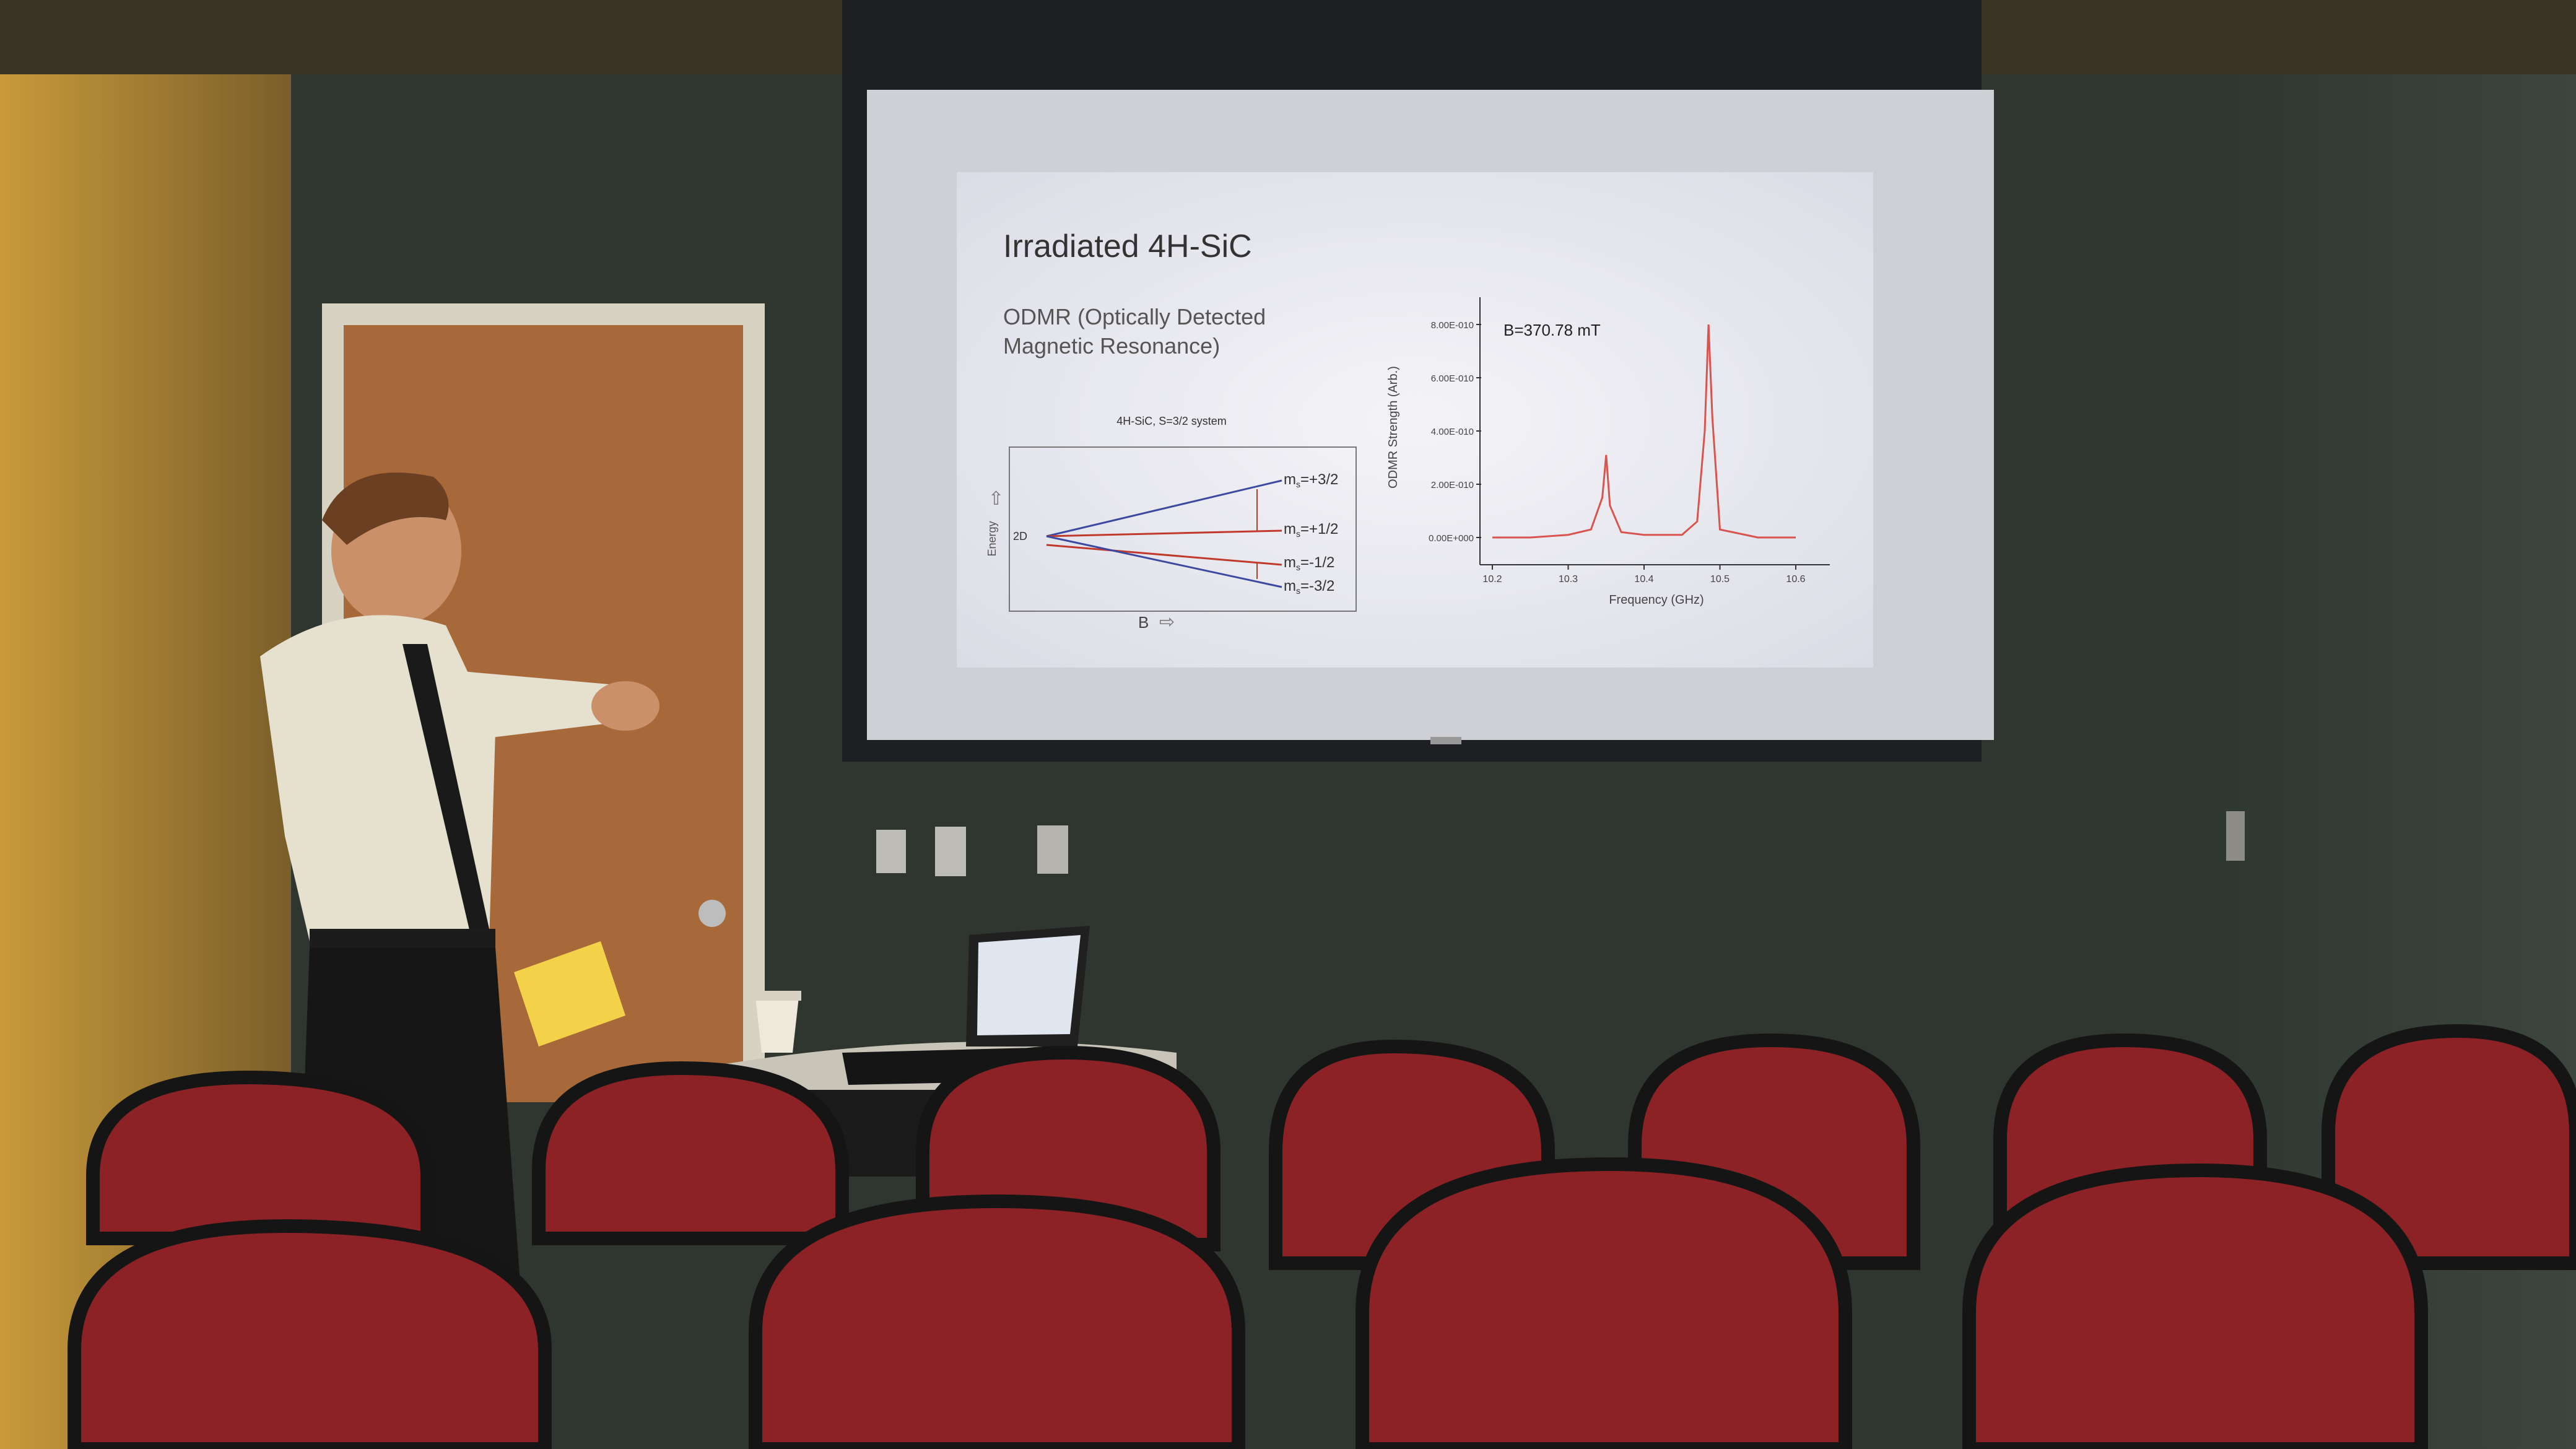 This screenshot has height=1449, width=2576. What do you see at coordinates (1311, 480) in the screenshot?
I see `level-label: ms=+3/2` at bounding box center [1311, 480].